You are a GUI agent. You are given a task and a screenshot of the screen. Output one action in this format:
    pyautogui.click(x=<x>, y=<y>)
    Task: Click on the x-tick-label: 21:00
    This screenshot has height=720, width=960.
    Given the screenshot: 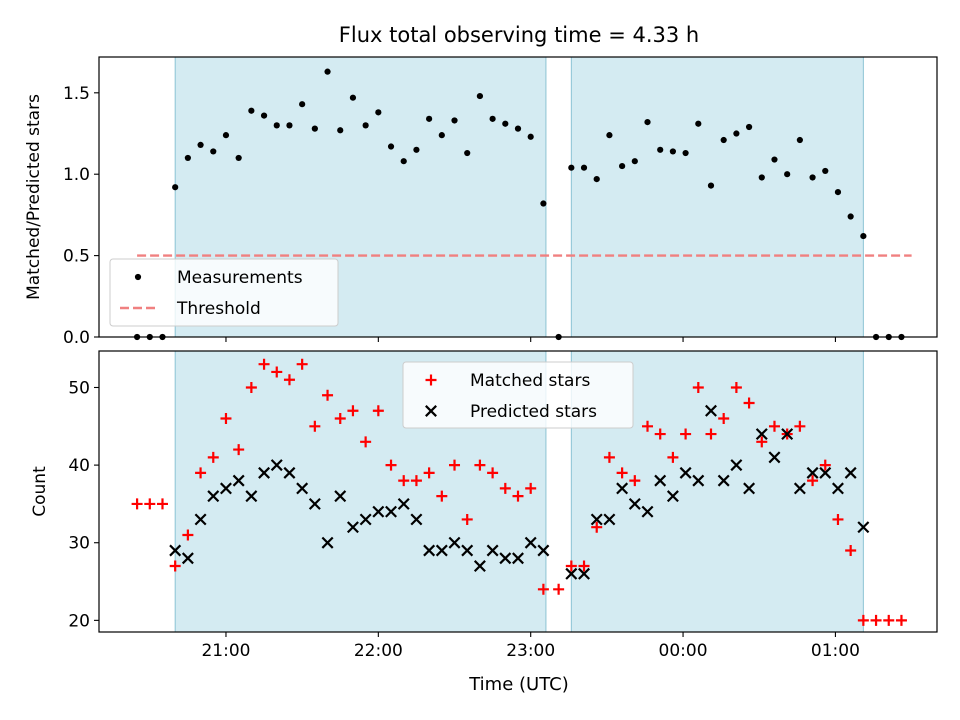 What is the action you would take?
    pyautogui.click(x=225, y=651)
    